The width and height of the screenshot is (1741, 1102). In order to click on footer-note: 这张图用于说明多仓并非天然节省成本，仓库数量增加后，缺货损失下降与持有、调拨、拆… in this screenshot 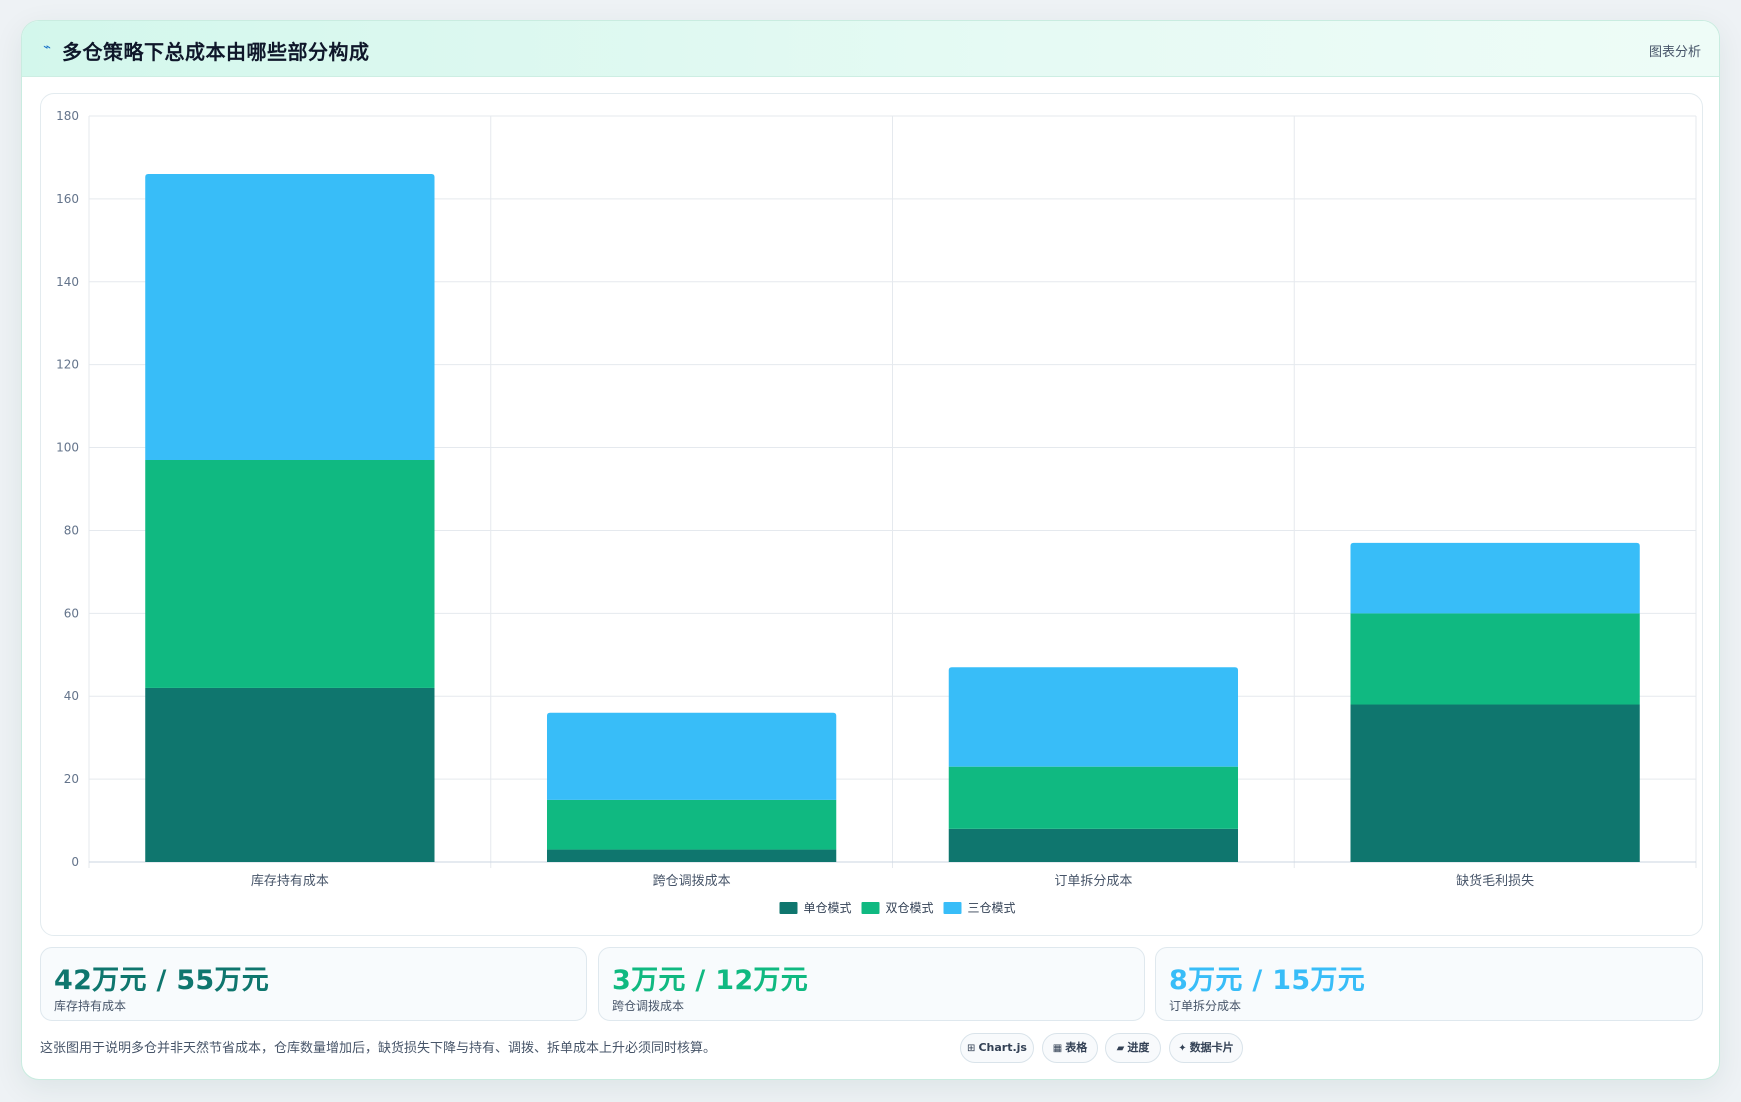, I will do `click(378, 1048)`.